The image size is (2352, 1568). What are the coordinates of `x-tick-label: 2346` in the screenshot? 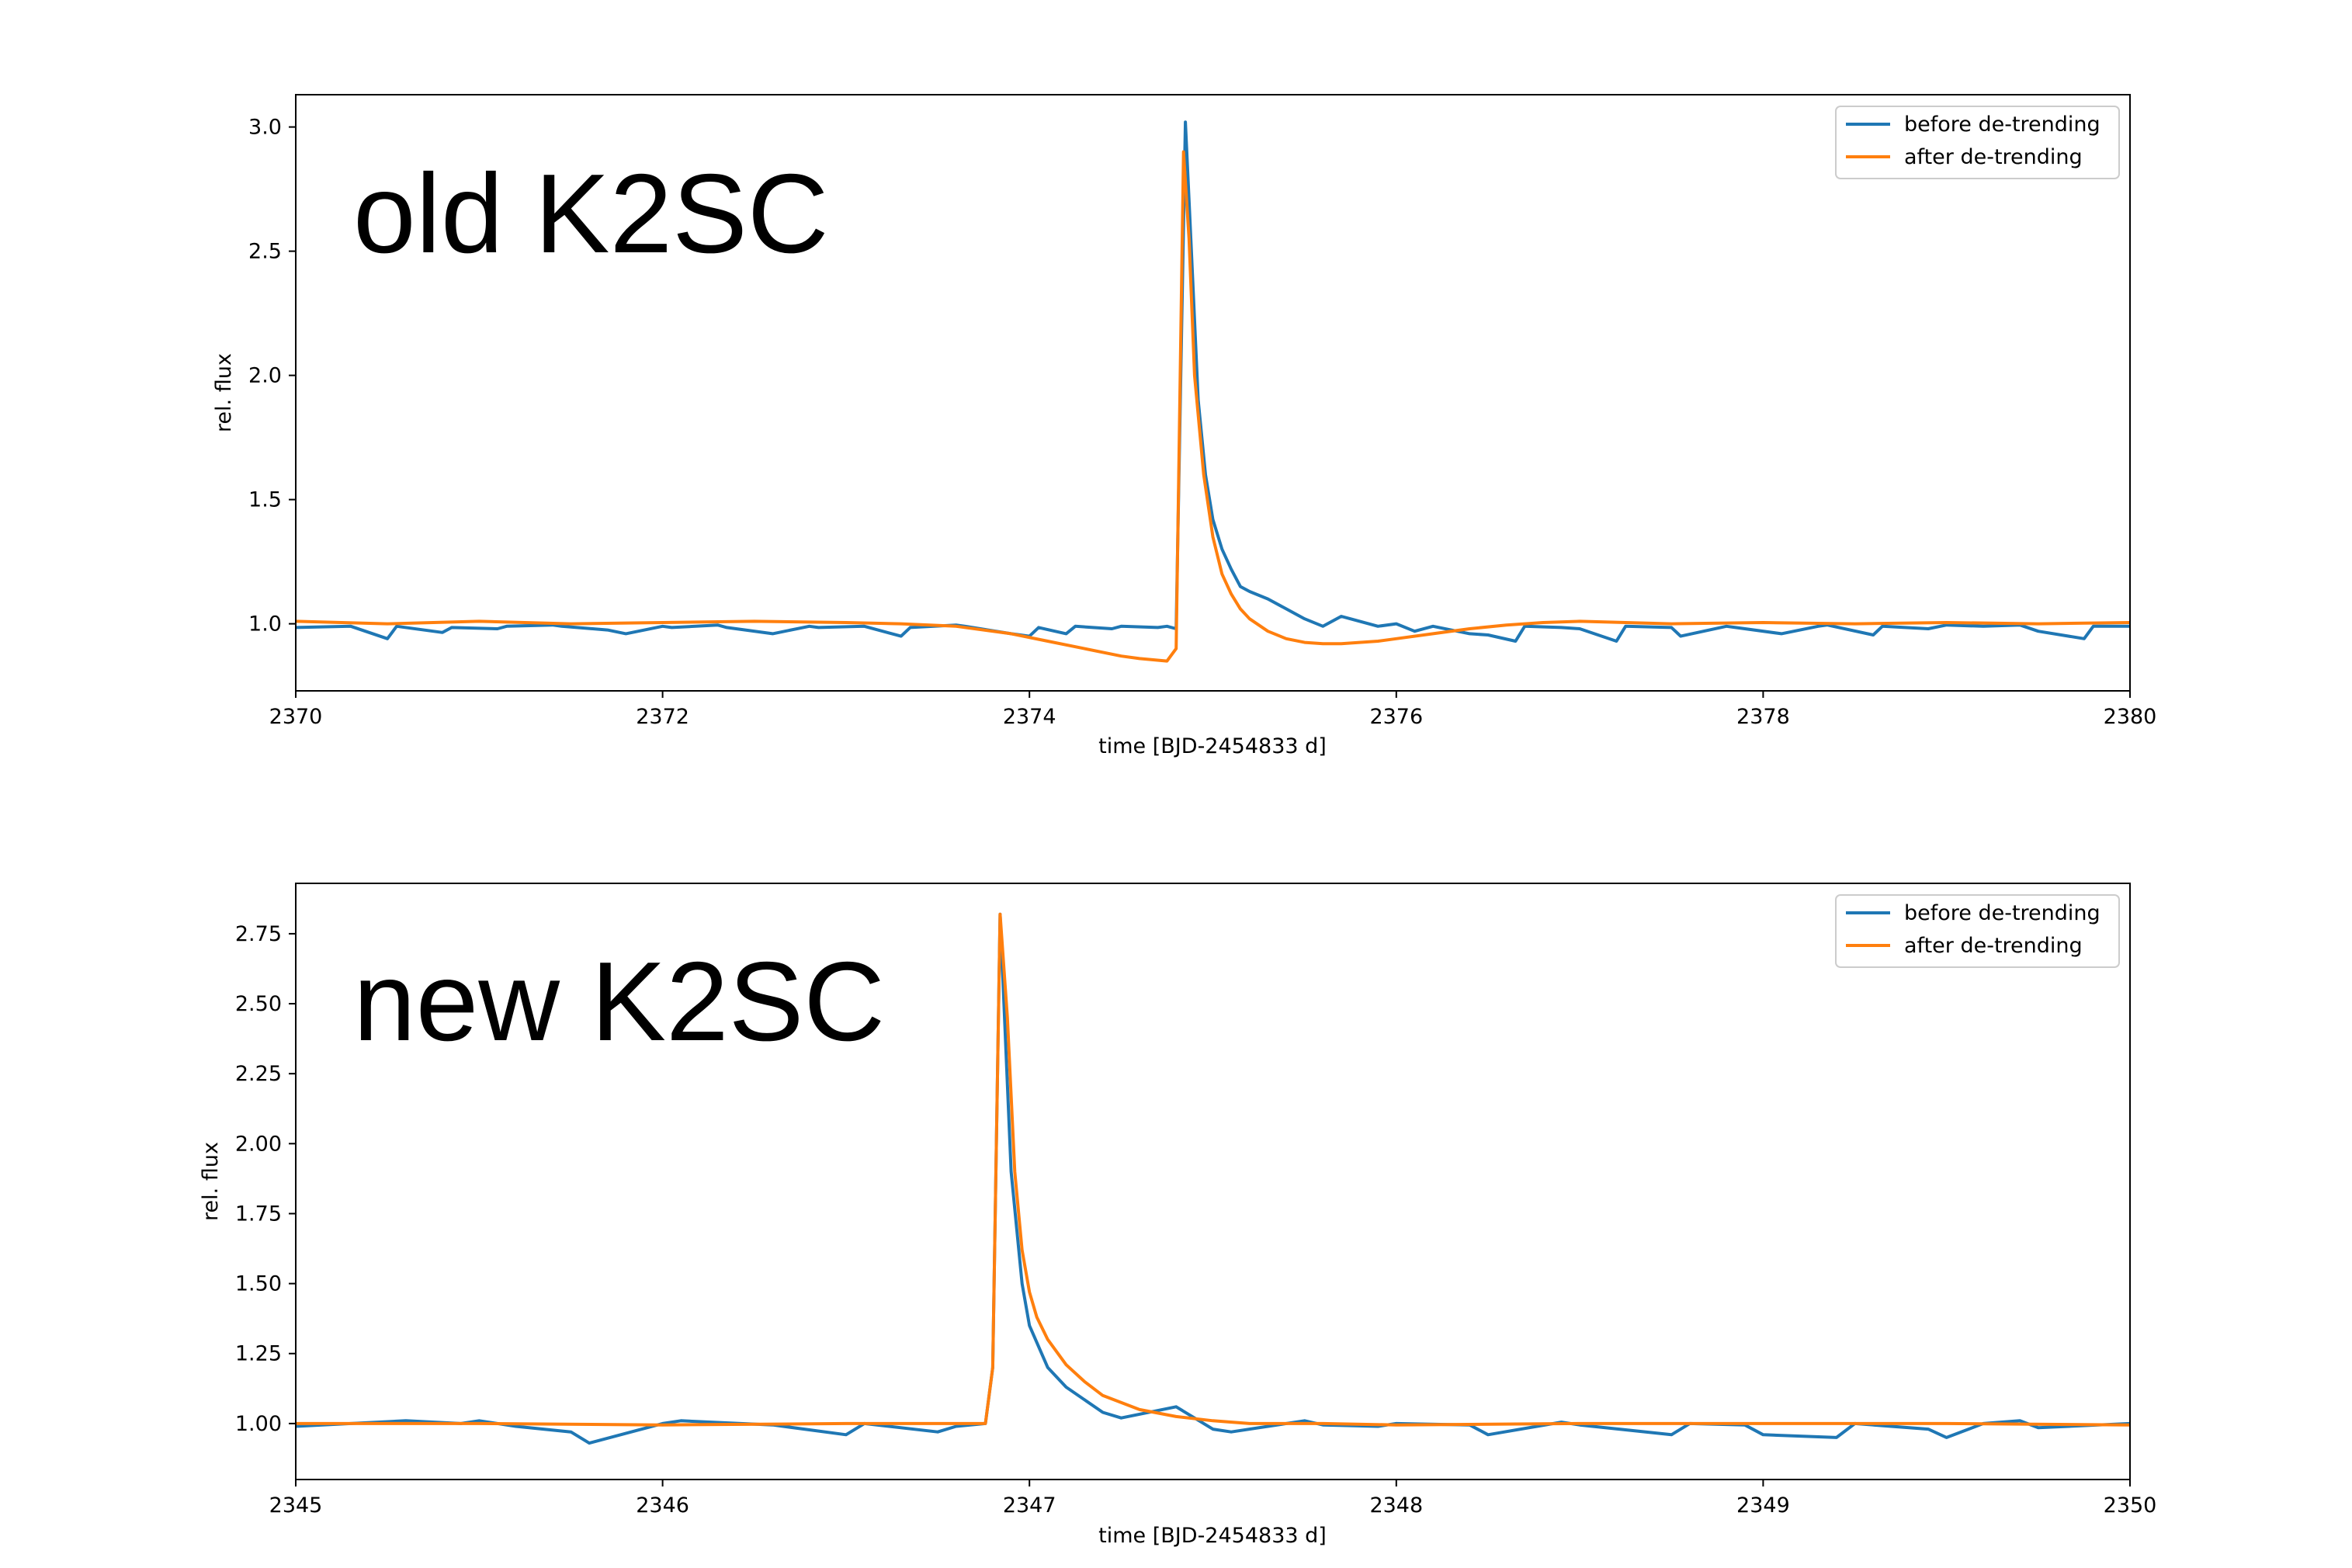 It's located at (662, 1505).